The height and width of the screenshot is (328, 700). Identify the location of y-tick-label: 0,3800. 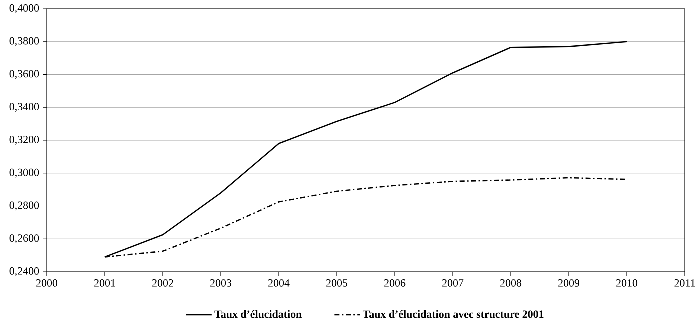
(25, 41).